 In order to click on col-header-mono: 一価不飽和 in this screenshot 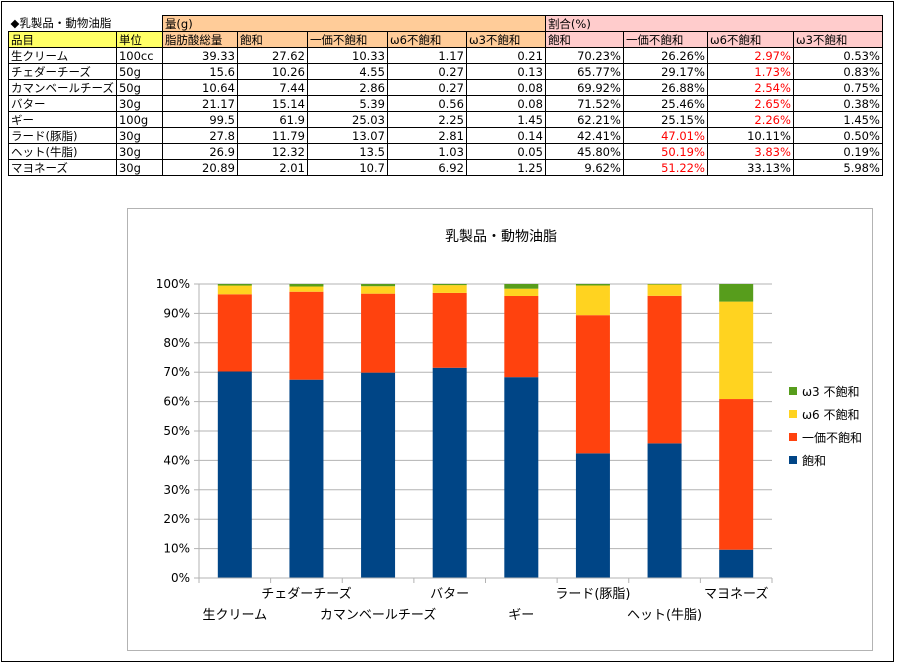, I will do `click(347, 39)`.